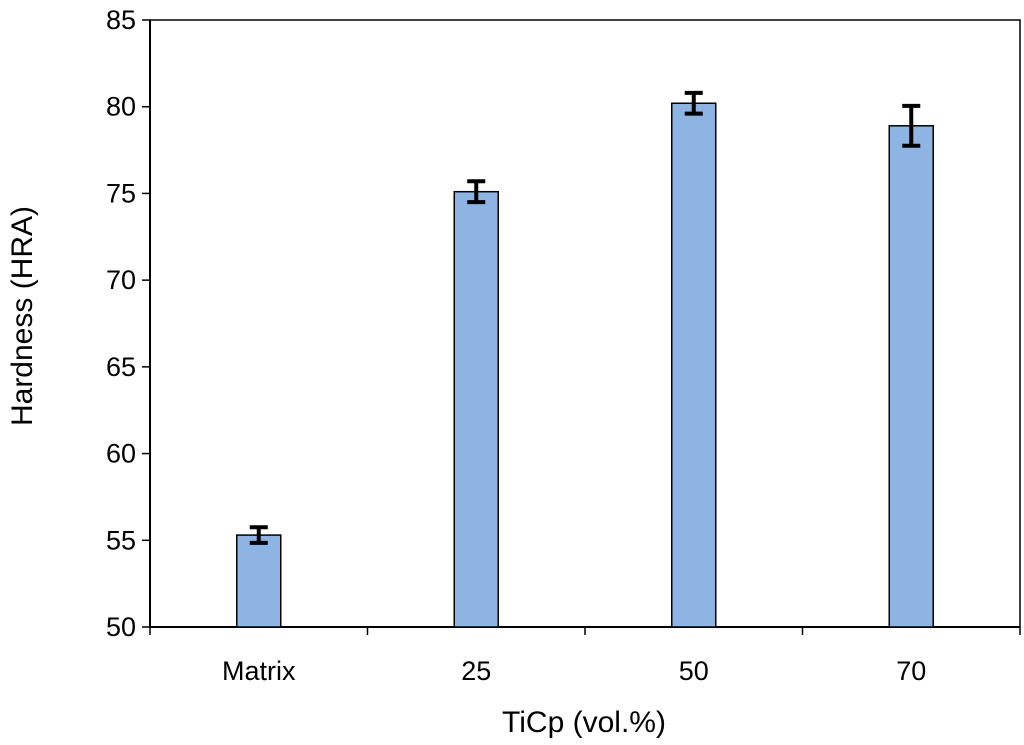  What do you see at coordinates (258, 535) in the screenshot?
I see `error-bar-matrix` at bounding box center [258, 535].